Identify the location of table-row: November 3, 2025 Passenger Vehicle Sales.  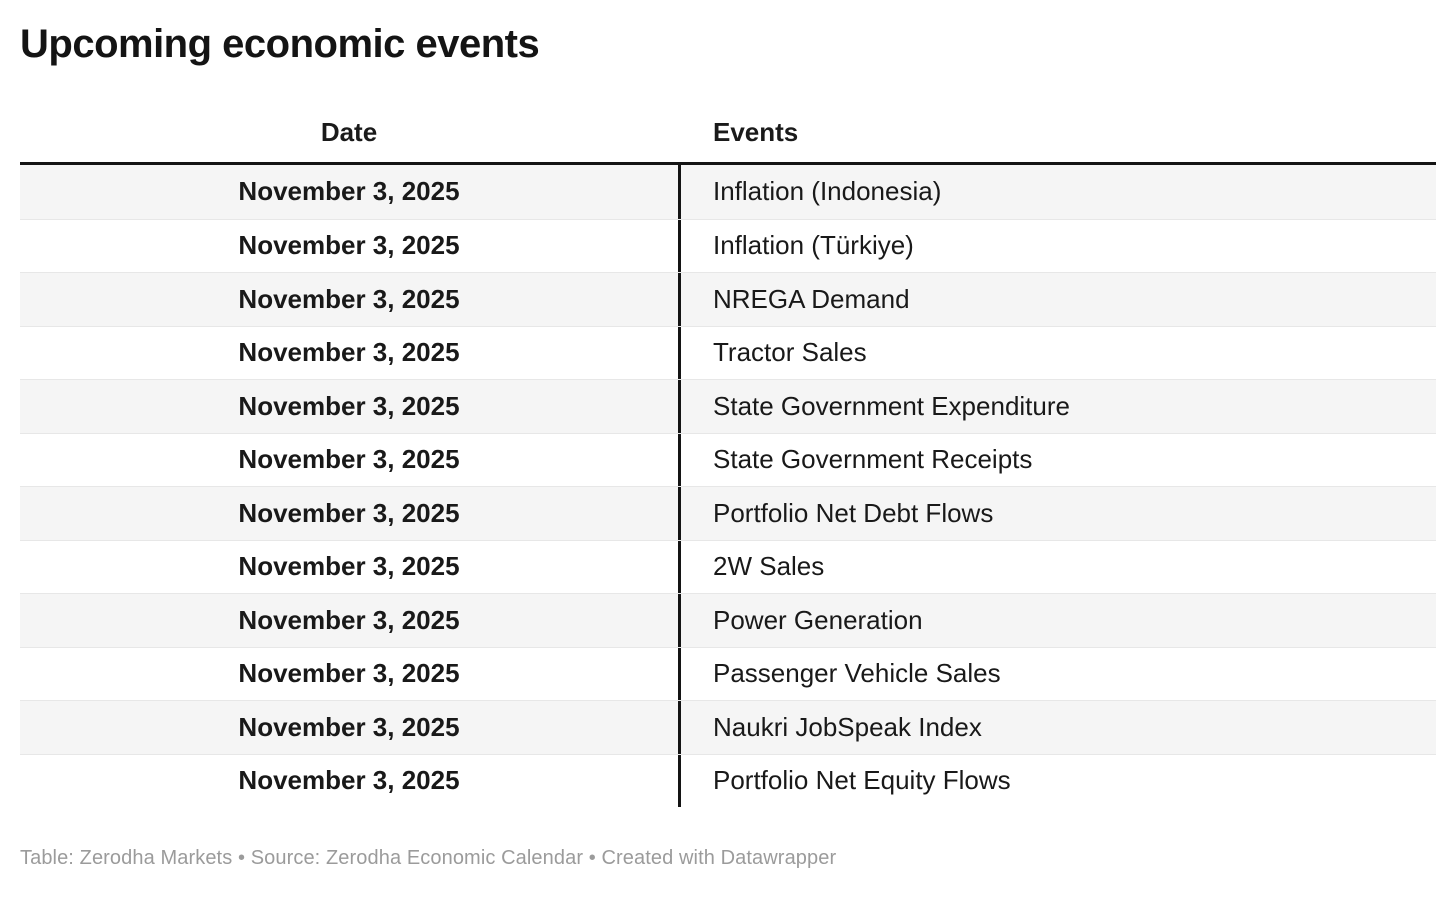
(728, 673).